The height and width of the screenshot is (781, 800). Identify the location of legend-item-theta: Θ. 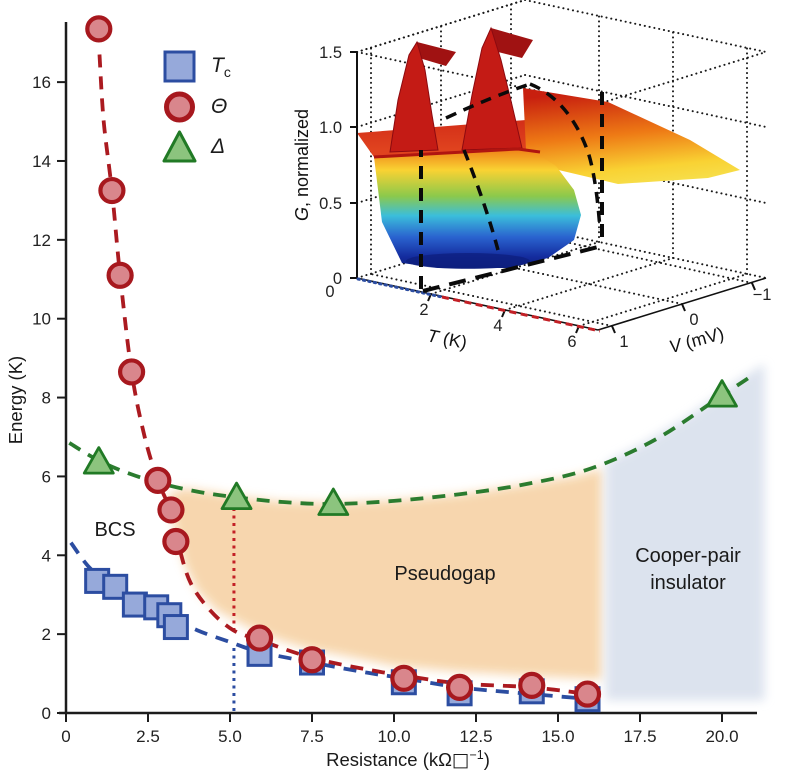
(195, 107).